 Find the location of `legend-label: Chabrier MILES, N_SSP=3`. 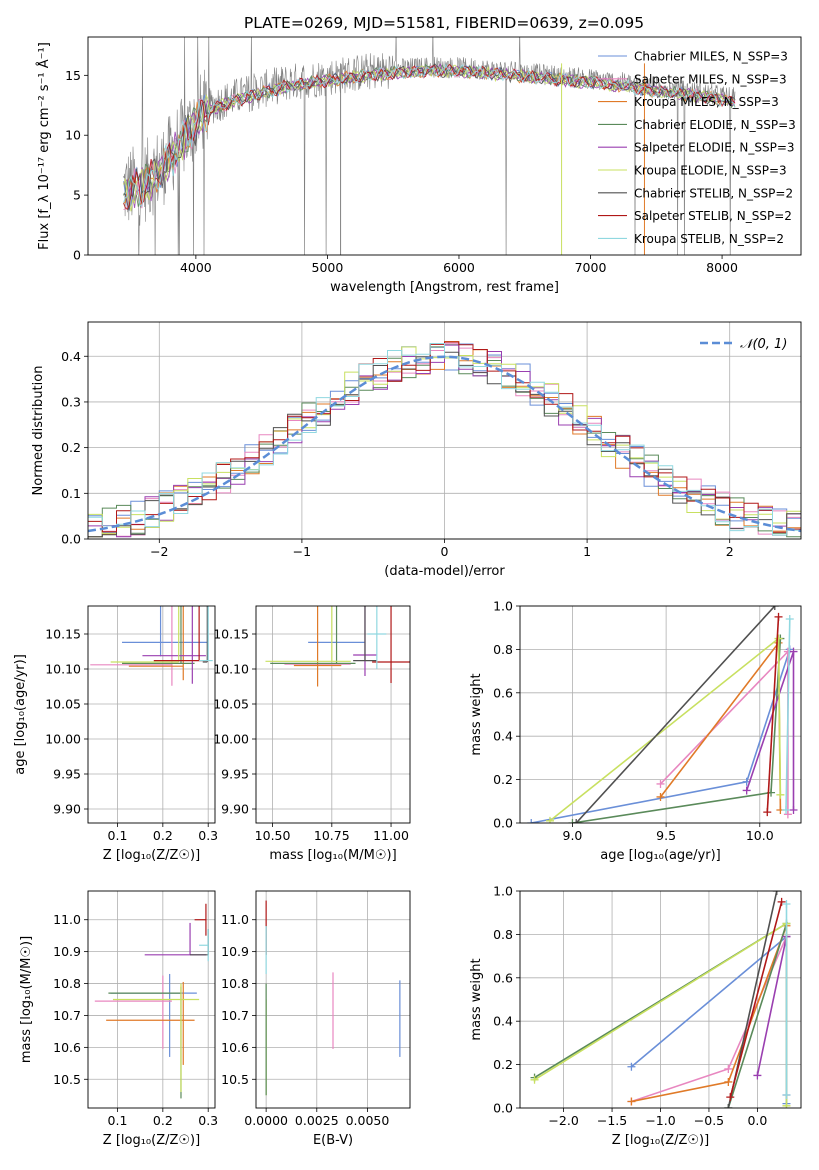

legend-label: Chabrier MILES, N_SSP=3 is located at coordinates (711, 57).